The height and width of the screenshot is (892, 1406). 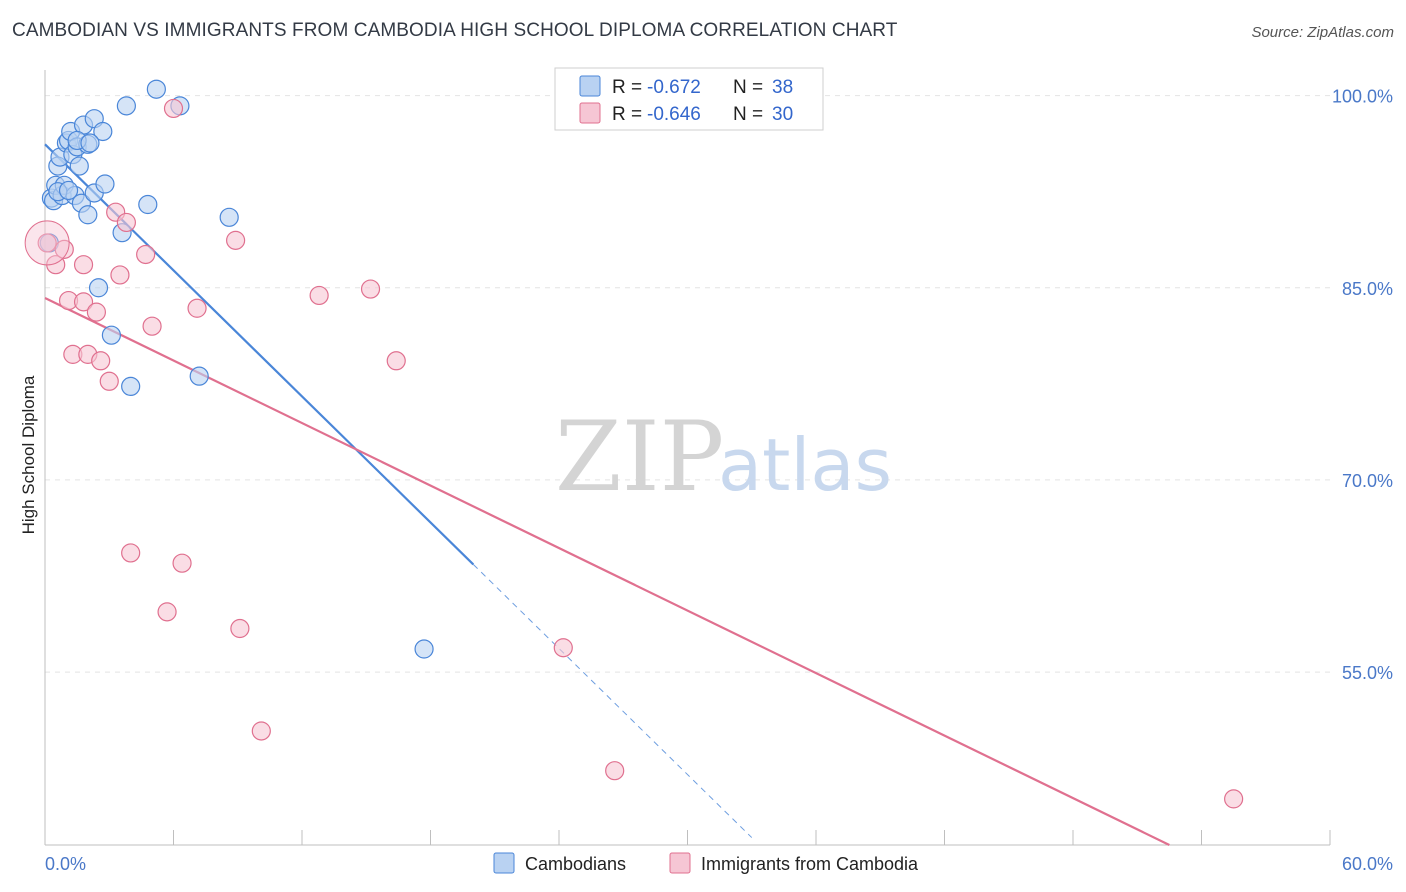 What do you see at coordinates (612, 701) in the screenshot?
I see `trend-line-extension` at bounding box center [612, 701].